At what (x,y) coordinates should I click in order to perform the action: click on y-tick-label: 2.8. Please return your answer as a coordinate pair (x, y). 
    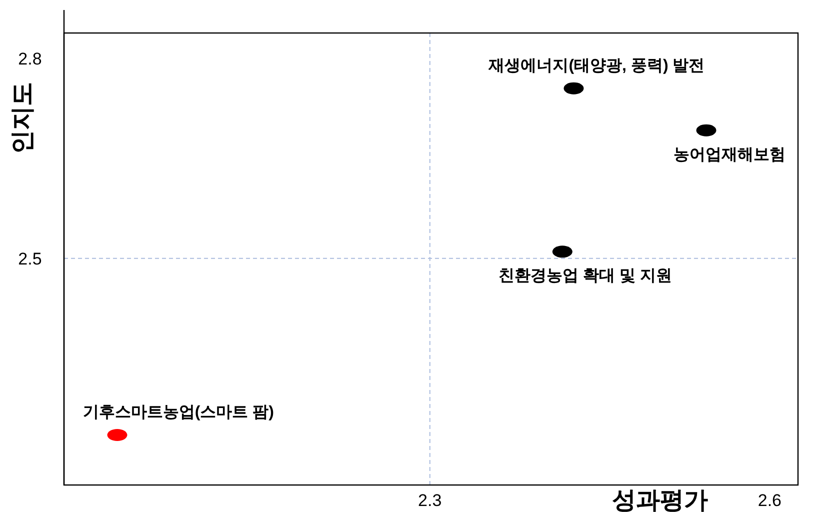
    Looking at the image, I should click on (30, 58).